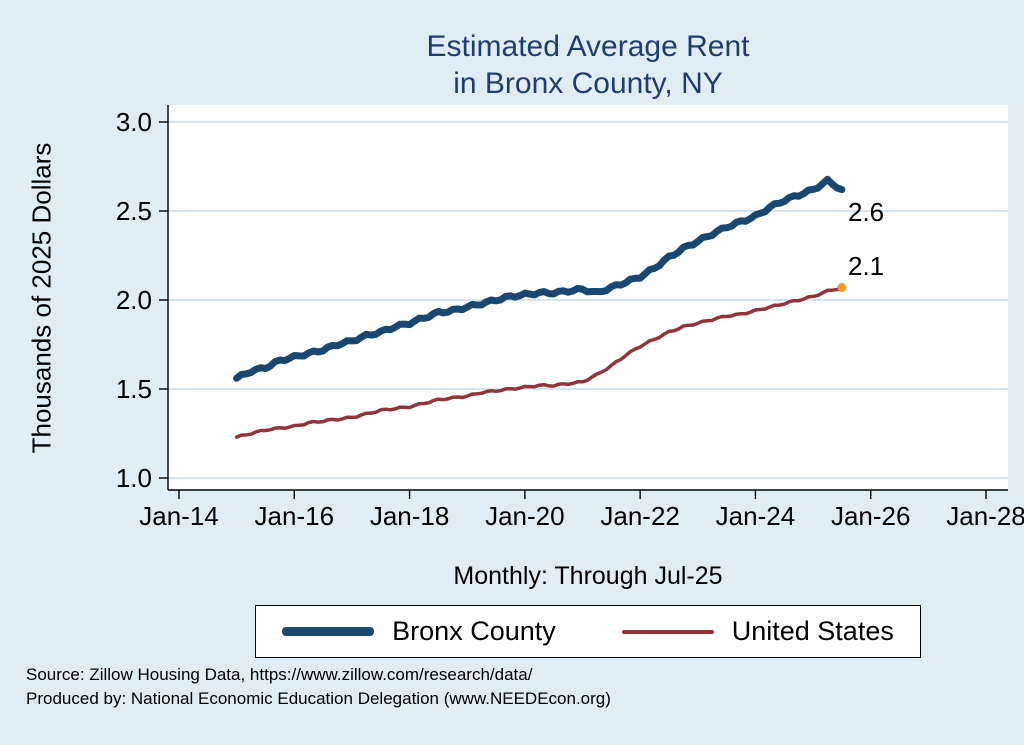 The width and height of the screenshot is (1024, 745). What do you see at coordinates (134, 211) in the screenshot?
I see `y-tick-label: 2.5` at bounding box center [134, 211].